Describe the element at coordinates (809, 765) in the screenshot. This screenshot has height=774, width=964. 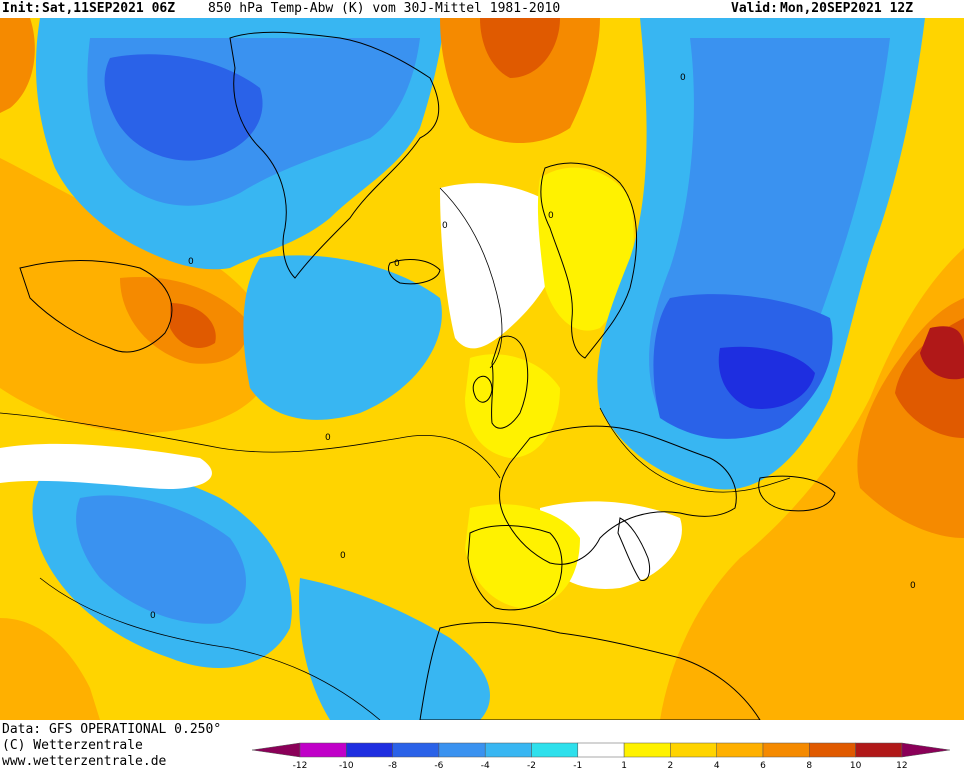
I see `scale-tick-label: 8` at that location.